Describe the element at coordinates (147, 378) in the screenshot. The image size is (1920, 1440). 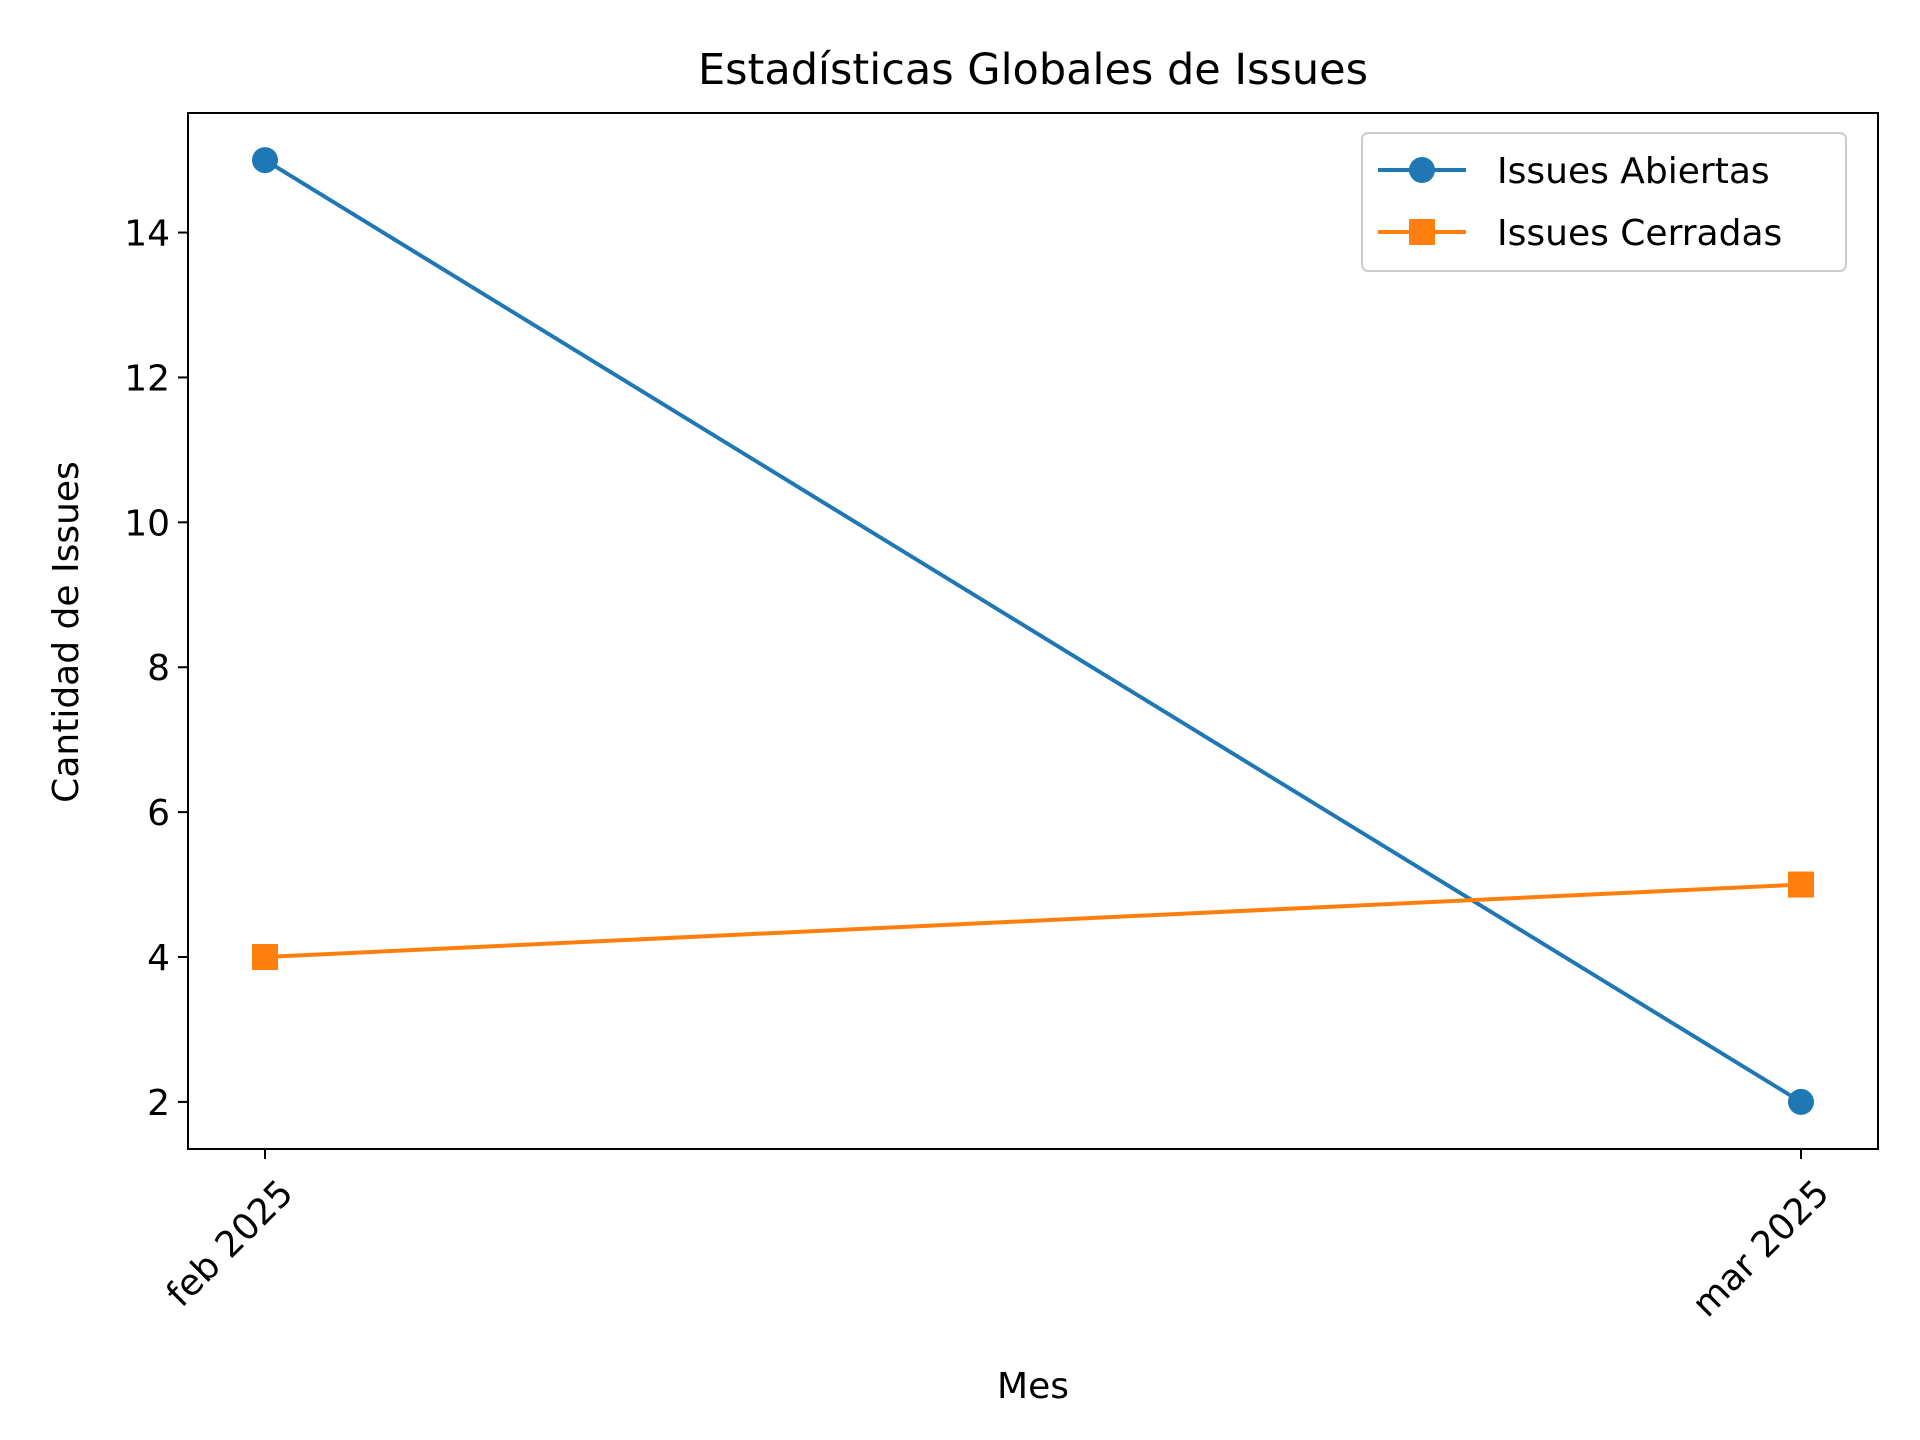
I see `y-tick-label: 12` at that location.